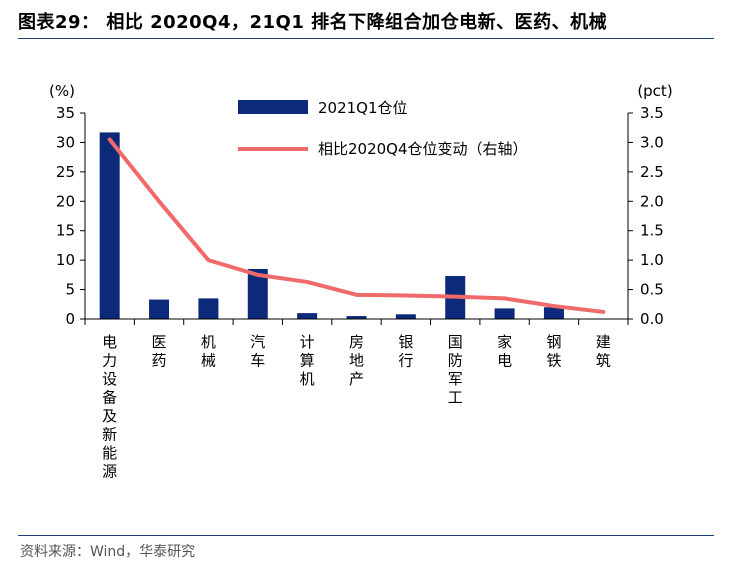 This screenshot has width=730, height=575. Describe the element at coordinates (455, 370) in the screenshot. I see `x-tick-label: 国防军工` at that location.